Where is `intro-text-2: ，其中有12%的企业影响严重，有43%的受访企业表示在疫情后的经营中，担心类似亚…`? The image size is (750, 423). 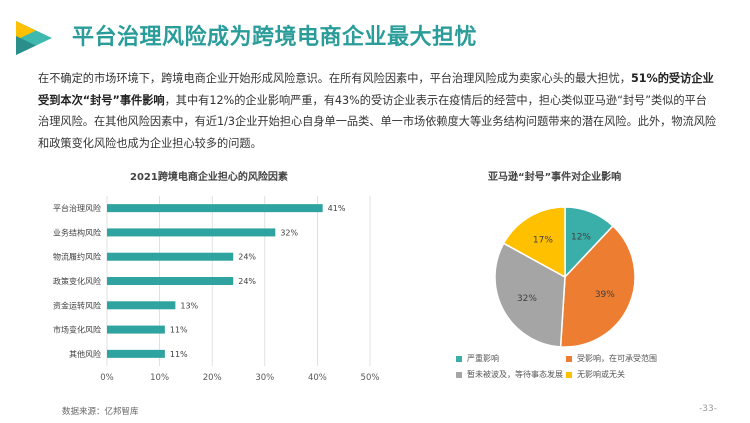 intro-text-2: ，其中有12%的企业影响严重，有43%的受访企业表示在疫情后的经营中，担心类似亚… is located at coordinates (377, 121).